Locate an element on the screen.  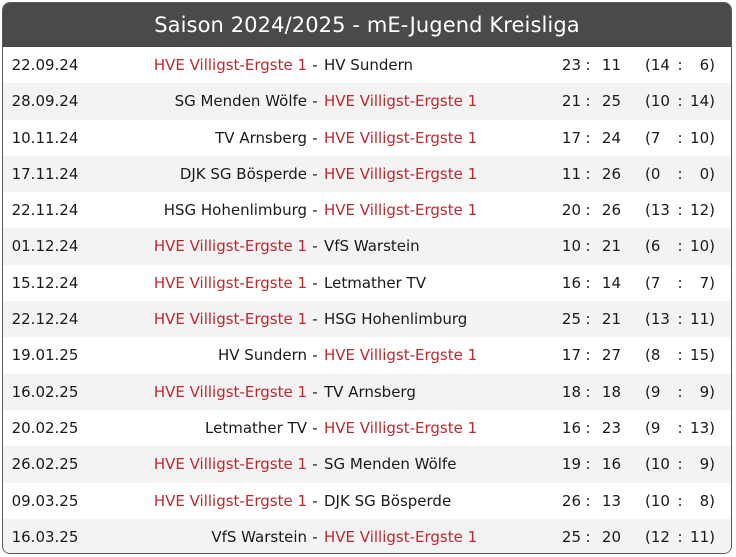
game-date: 01.12.24 is located at coordinates (45, 246).